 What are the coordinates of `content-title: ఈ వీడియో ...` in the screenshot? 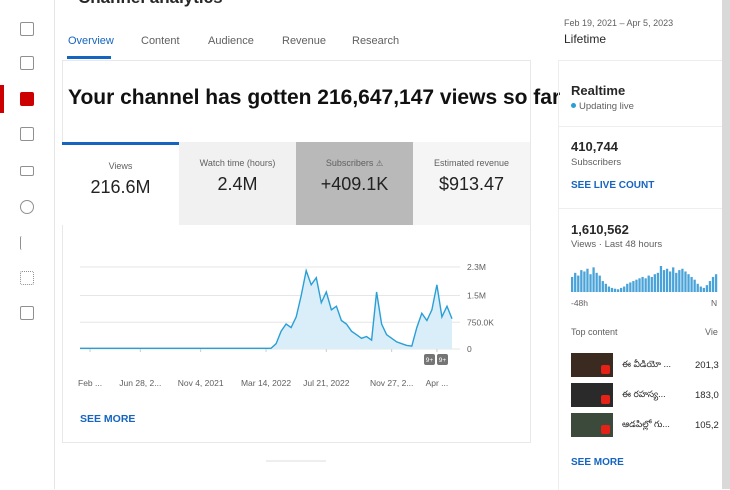 It's located at (646, 364).